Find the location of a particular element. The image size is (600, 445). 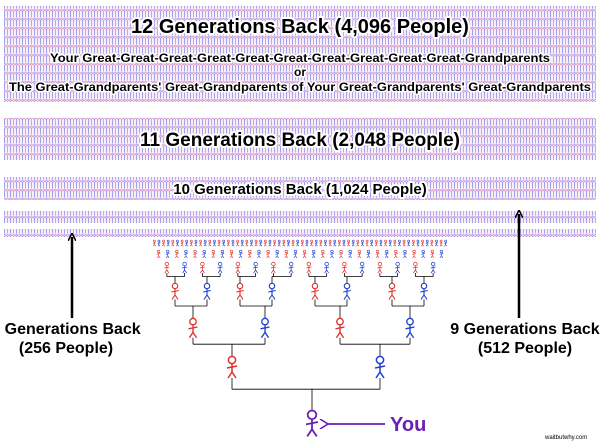

left-label: (256 People) is located at coordinates (66, 348).